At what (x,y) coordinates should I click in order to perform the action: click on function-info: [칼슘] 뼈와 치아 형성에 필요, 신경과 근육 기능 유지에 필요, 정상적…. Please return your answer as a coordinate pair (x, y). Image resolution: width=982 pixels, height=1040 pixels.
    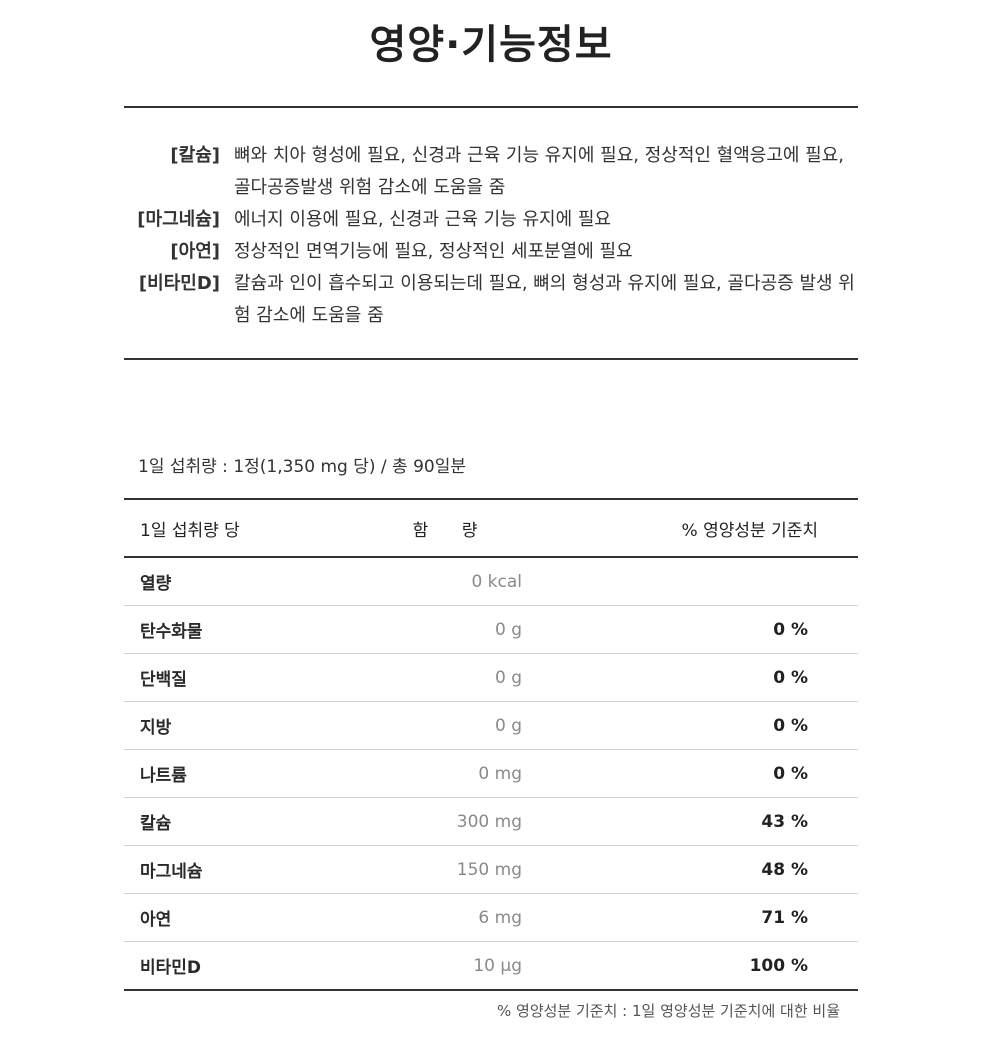
    Looking at the image, I should click on (490, 236).